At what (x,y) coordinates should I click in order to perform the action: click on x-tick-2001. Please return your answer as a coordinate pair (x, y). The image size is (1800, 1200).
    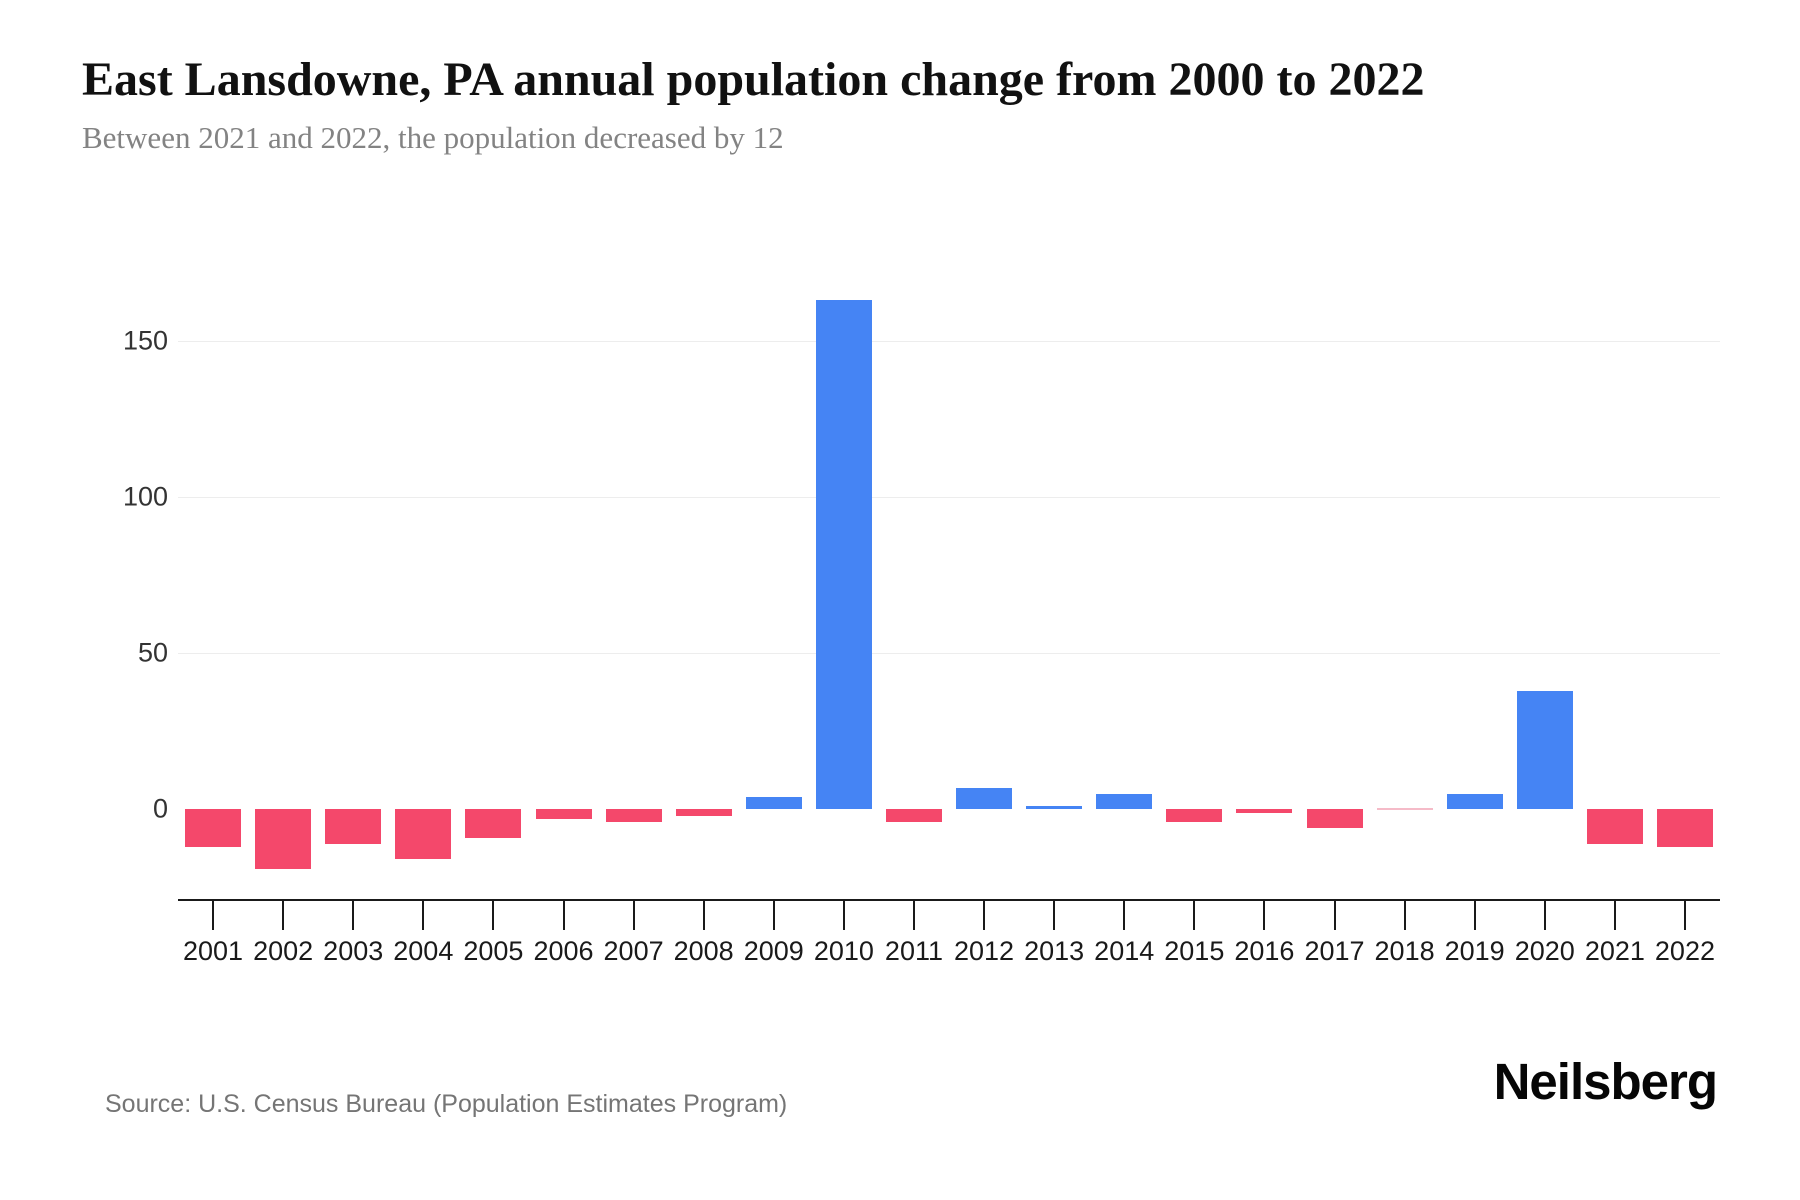
    Looking at the image, I should click on (213, 915).